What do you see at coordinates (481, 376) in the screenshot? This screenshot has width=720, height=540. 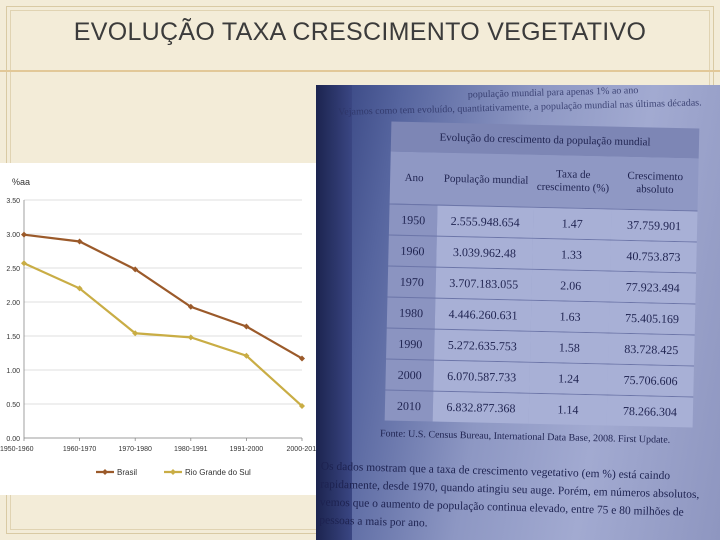 I see `table-cell: 6.070.587.733` at bounding box center [481, 376].